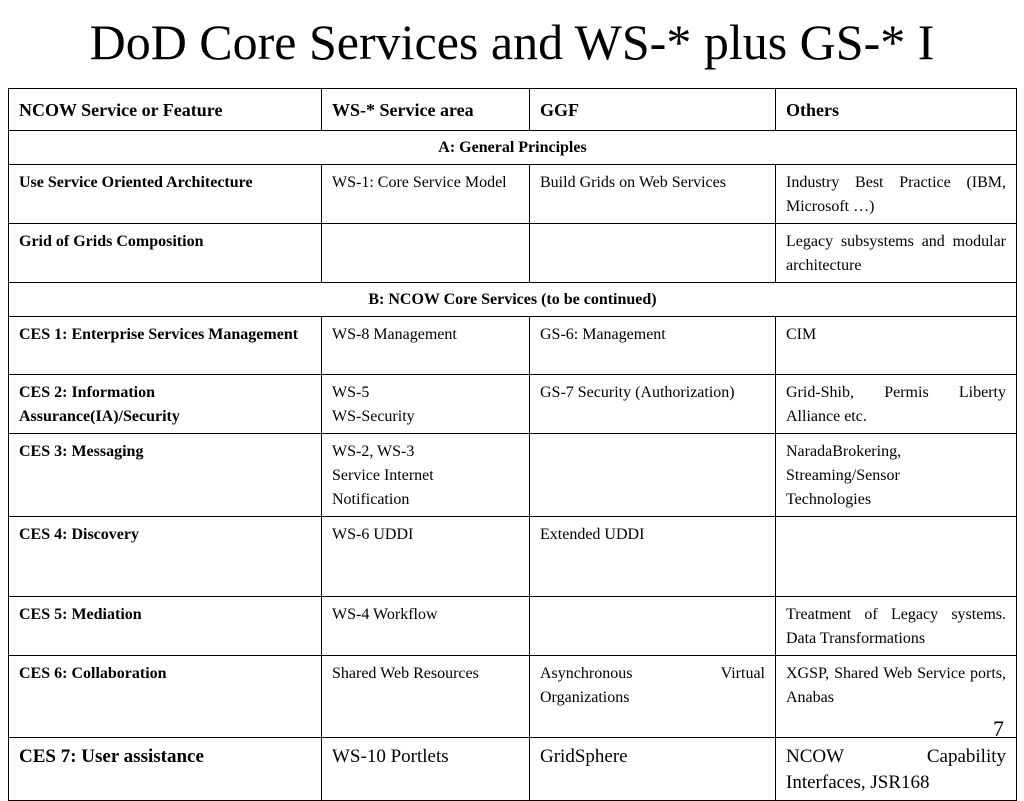  What do you see at coordinates (373, 416) in the screenshot?
I see `ws-cell-line: WS-Security` at bounding box center [373, 416].